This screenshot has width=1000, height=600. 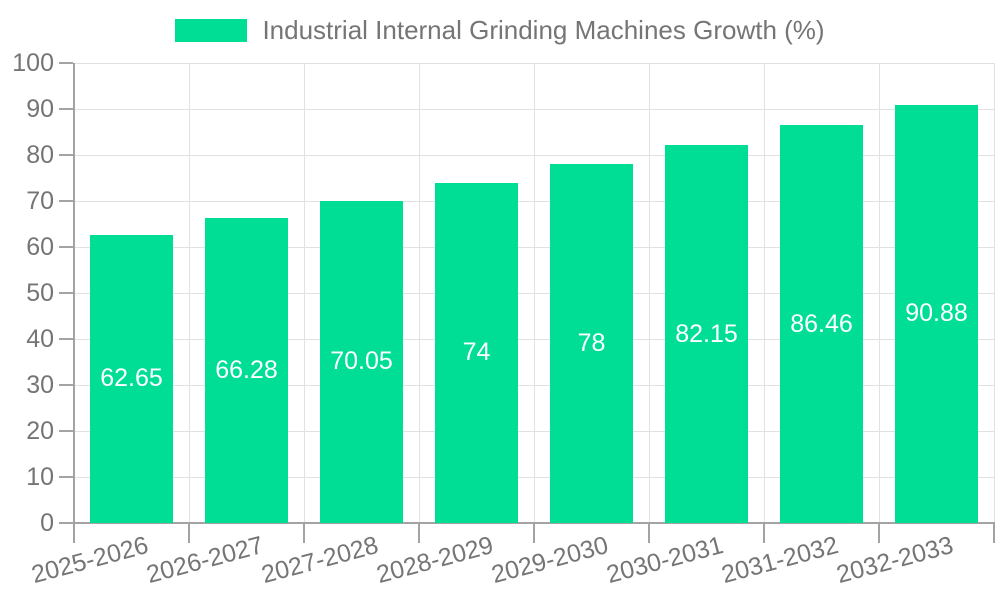 What do you see at coordinates (40, 476) in the screenshot?
I see `y-axis-tick-label: 10` at bounding box center [40, 476].